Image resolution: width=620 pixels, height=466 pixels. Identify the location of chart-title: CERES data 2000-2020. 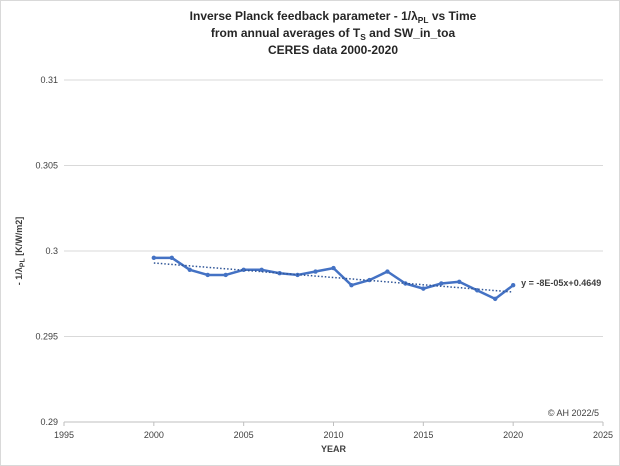
(333, 50).